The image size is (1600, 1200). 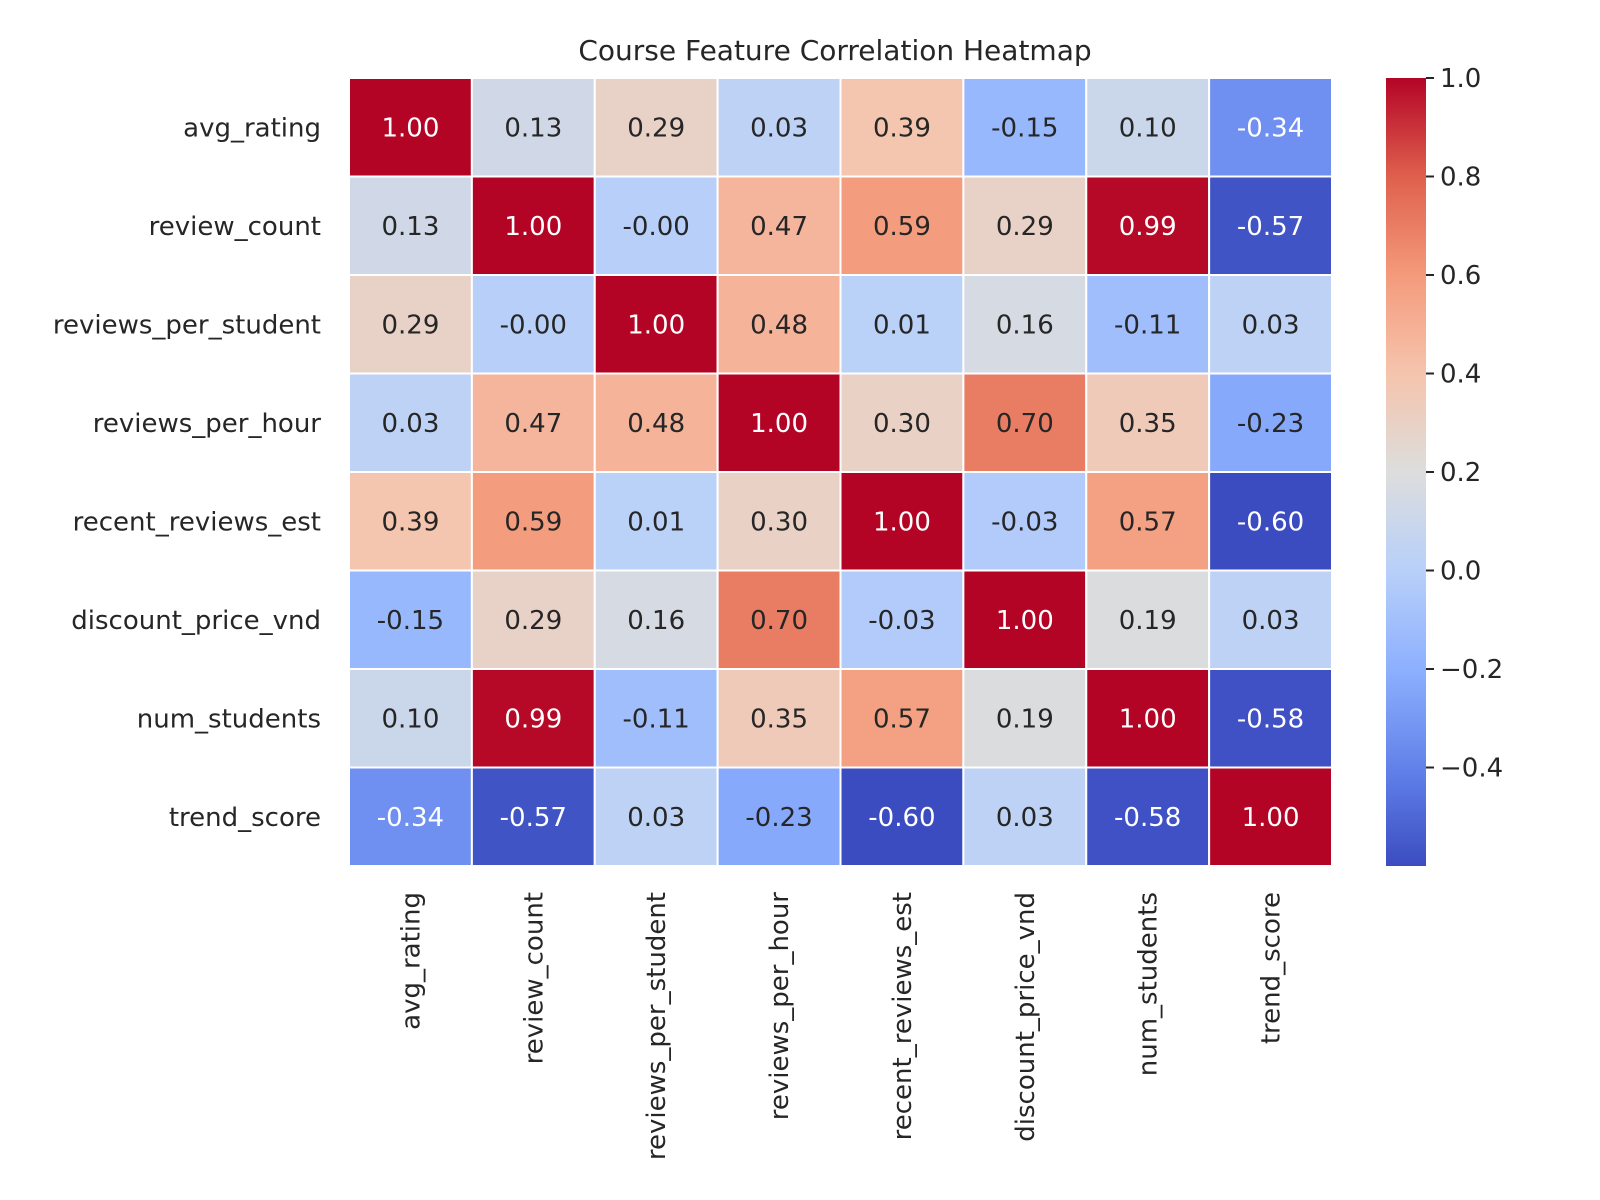 I want to click on x-tick-label: reviews_per_hour, so click(x=780, y=1006).